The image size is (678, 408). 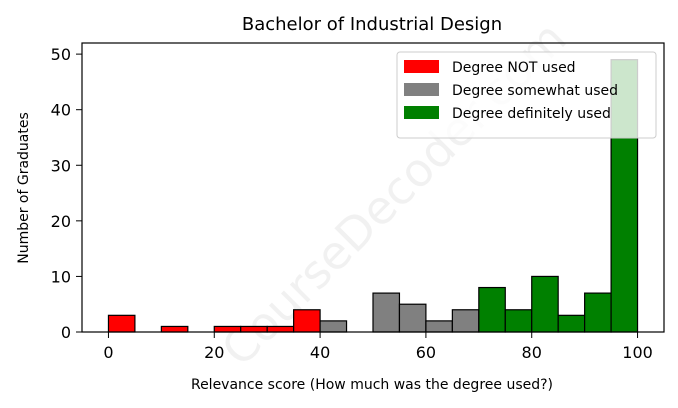 I want to click on chart-title: Bachelor of Industrial Design, so click(x=372, y=24).